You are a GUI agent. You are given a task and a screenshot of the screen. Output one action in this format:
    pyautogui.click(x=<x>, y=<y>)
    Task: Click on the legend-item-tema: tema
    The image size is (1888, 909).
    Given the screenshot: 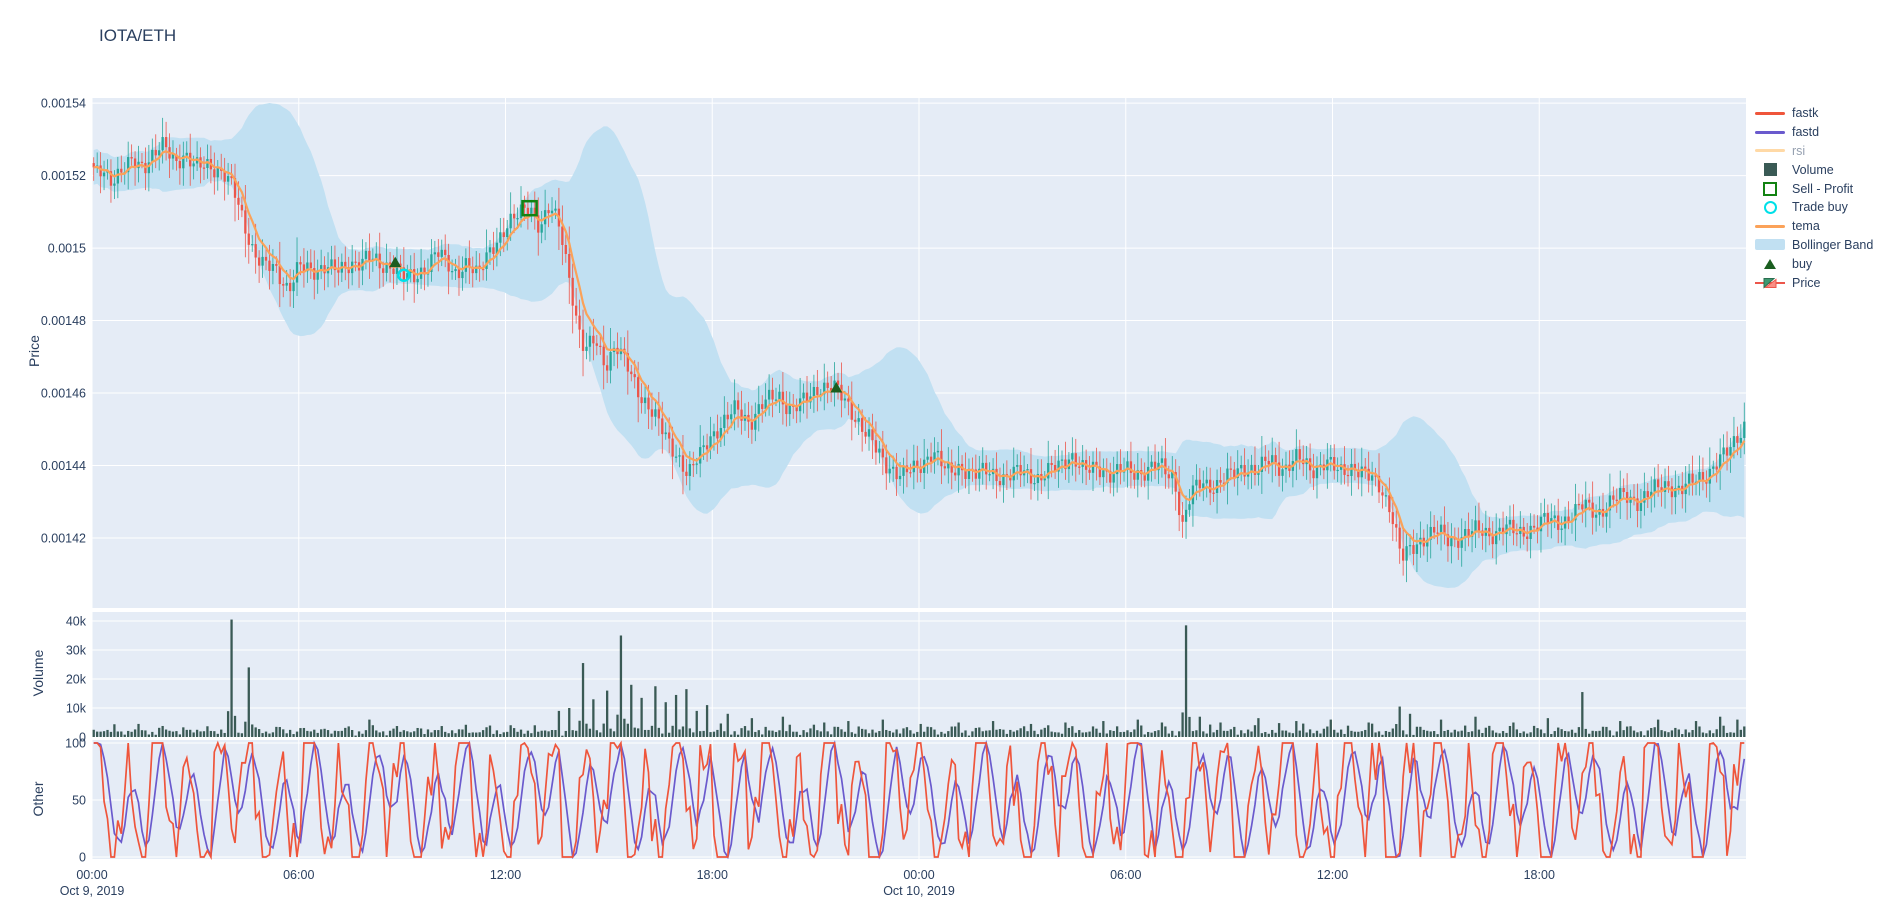 What is the action you would take?
    pyautogui.click(x=1820, y=226)
    